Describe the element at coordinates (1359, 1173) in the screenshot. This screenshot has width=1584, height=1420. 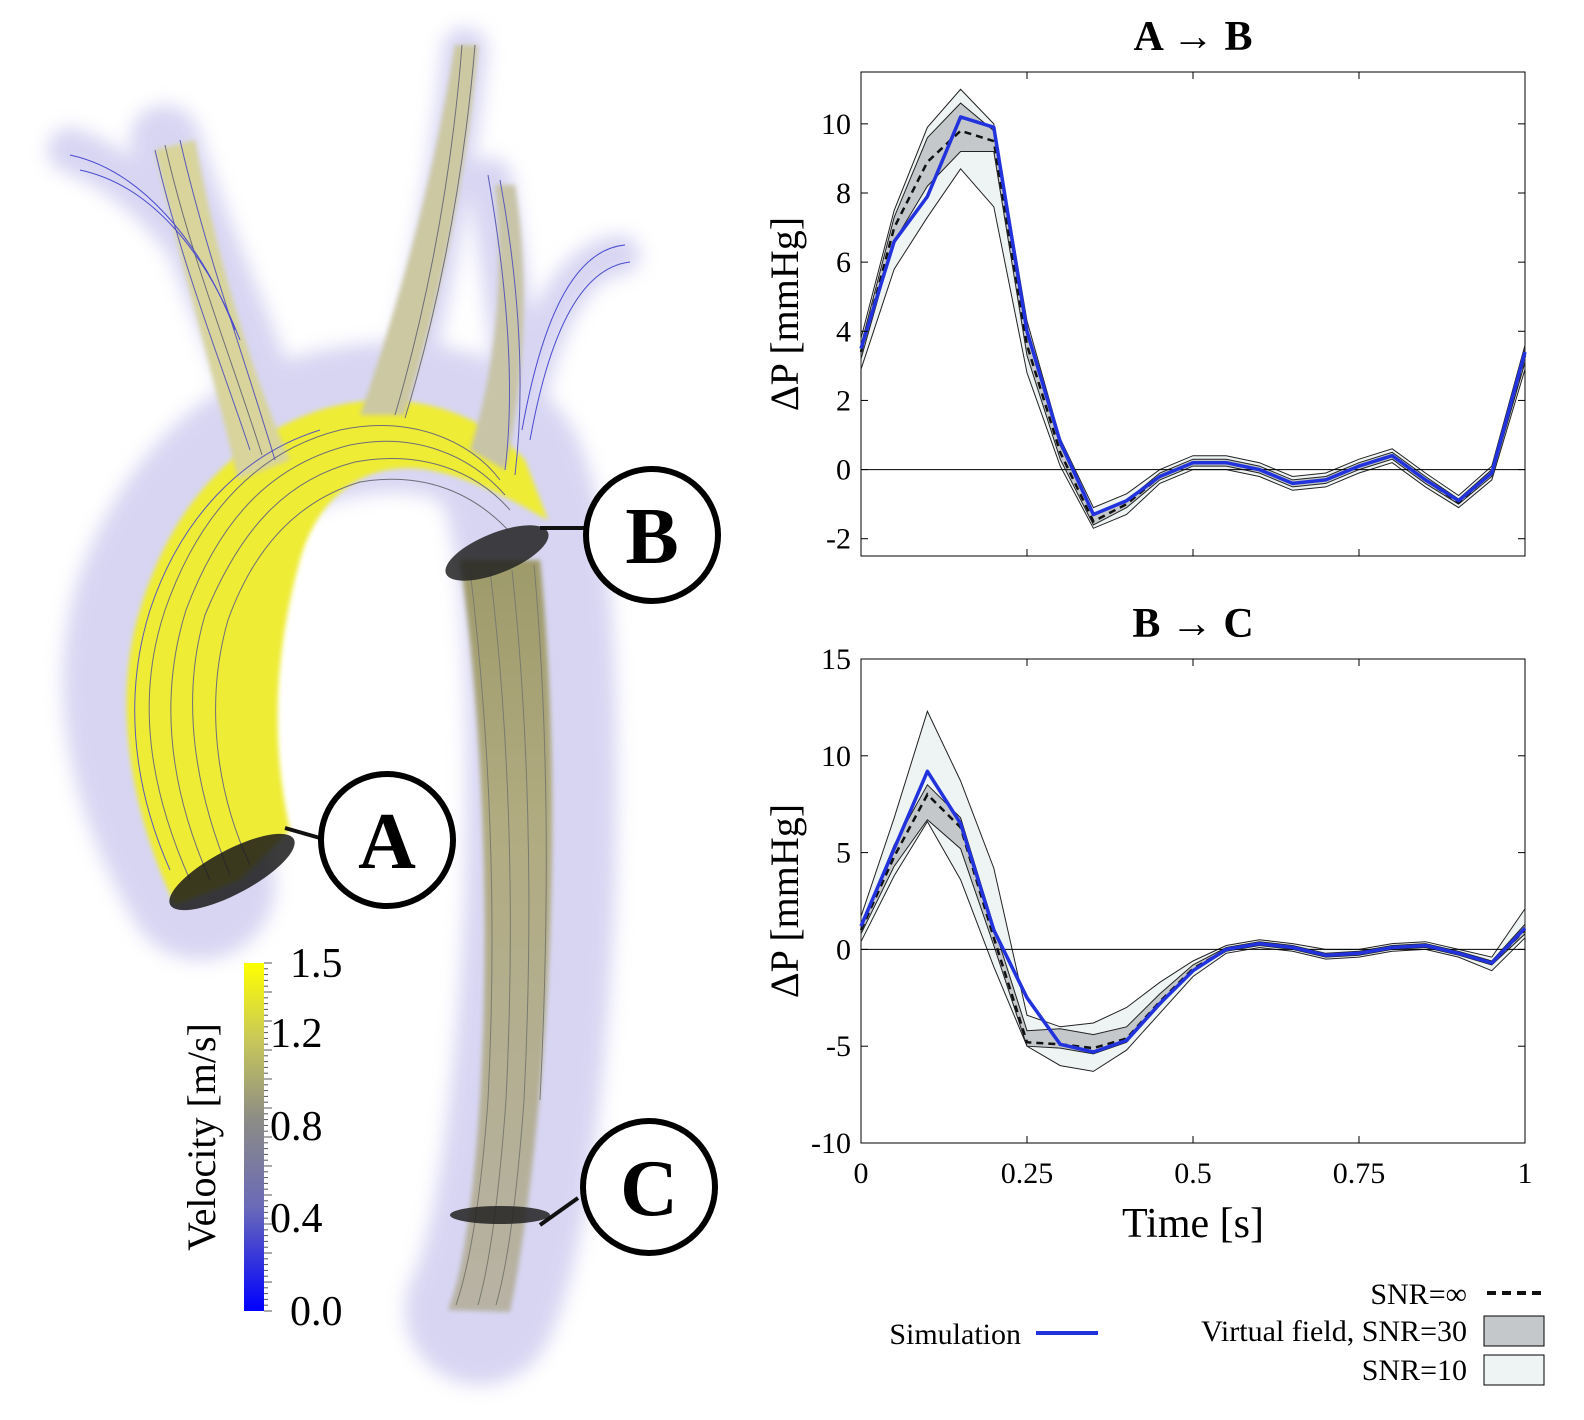
I see `c2-xtick-label: 0.75` at that location.